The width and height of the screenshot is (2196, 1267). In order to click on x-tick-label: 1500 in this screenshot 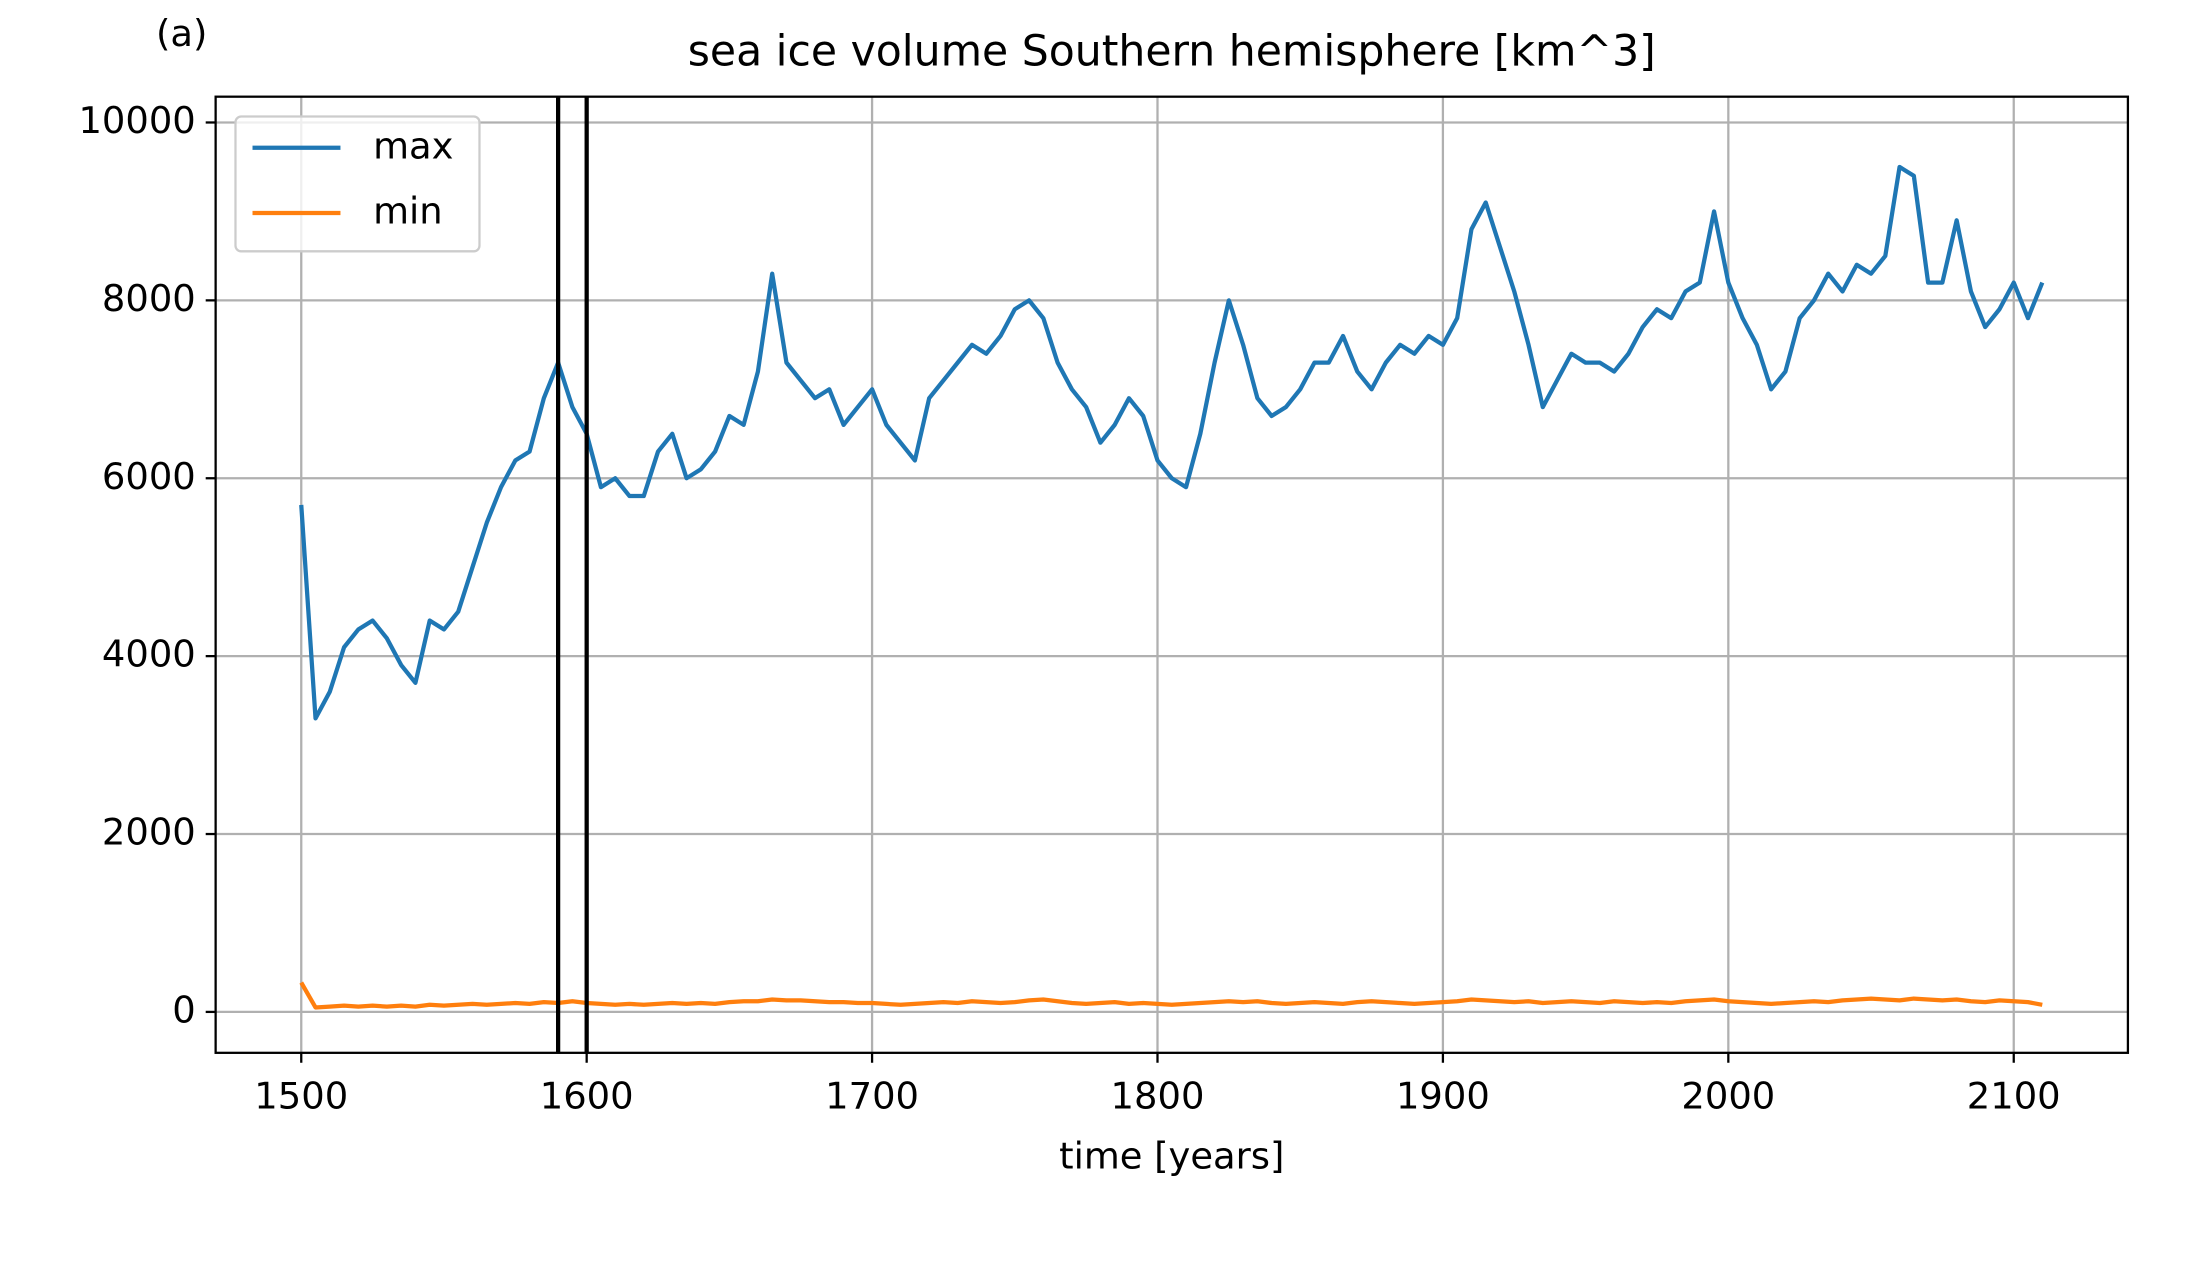, I will do `click(301, 1096)`.